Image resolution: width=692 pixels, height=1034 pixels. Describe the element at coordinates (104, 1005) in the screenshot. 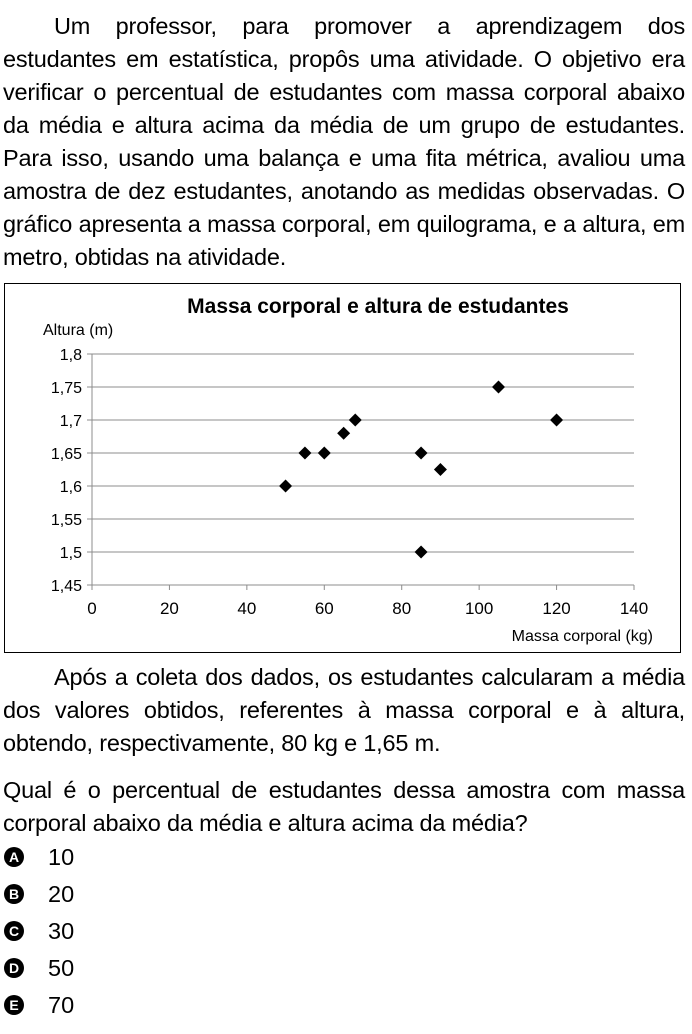

I see `option-e: E 70` at that location.